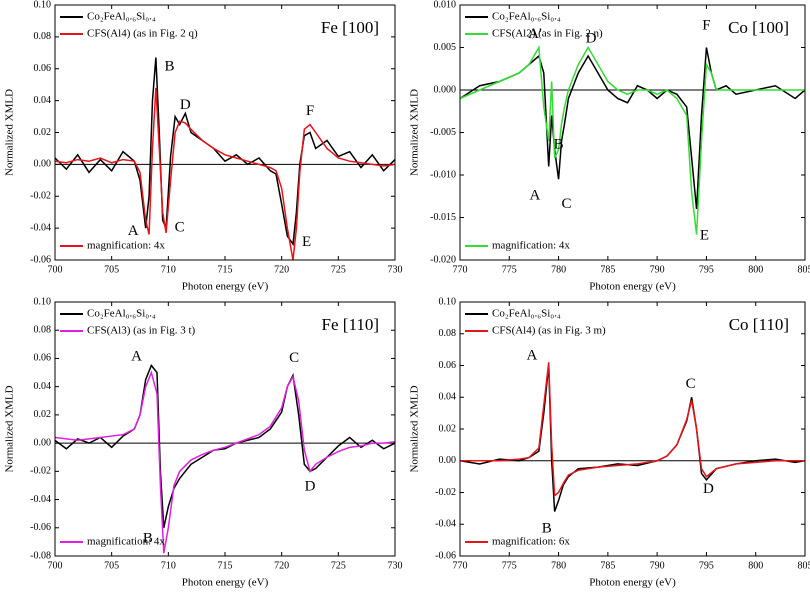 The height and width of the screenshot is (593, 810). I want to click on y-tick-label: -0.08, so click(40, 555).